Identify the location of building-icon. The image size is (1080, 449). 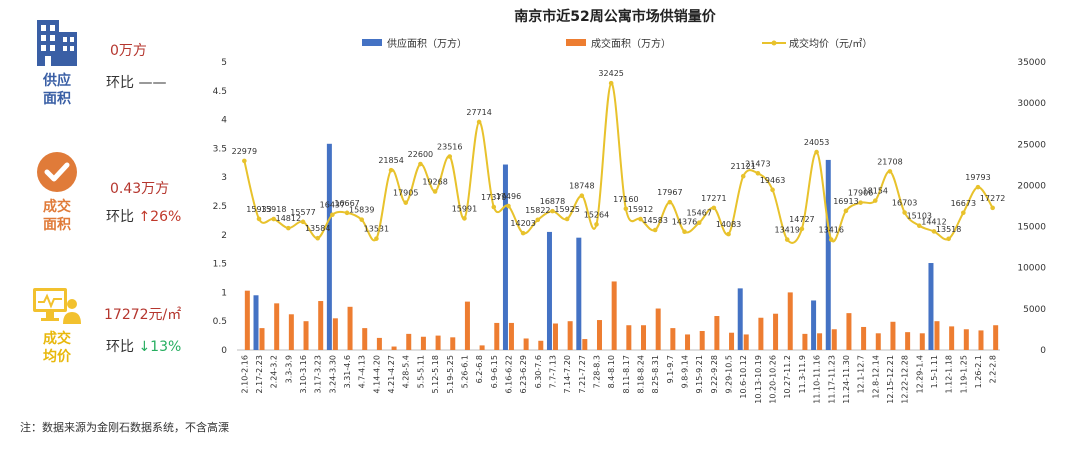
(57, 43).